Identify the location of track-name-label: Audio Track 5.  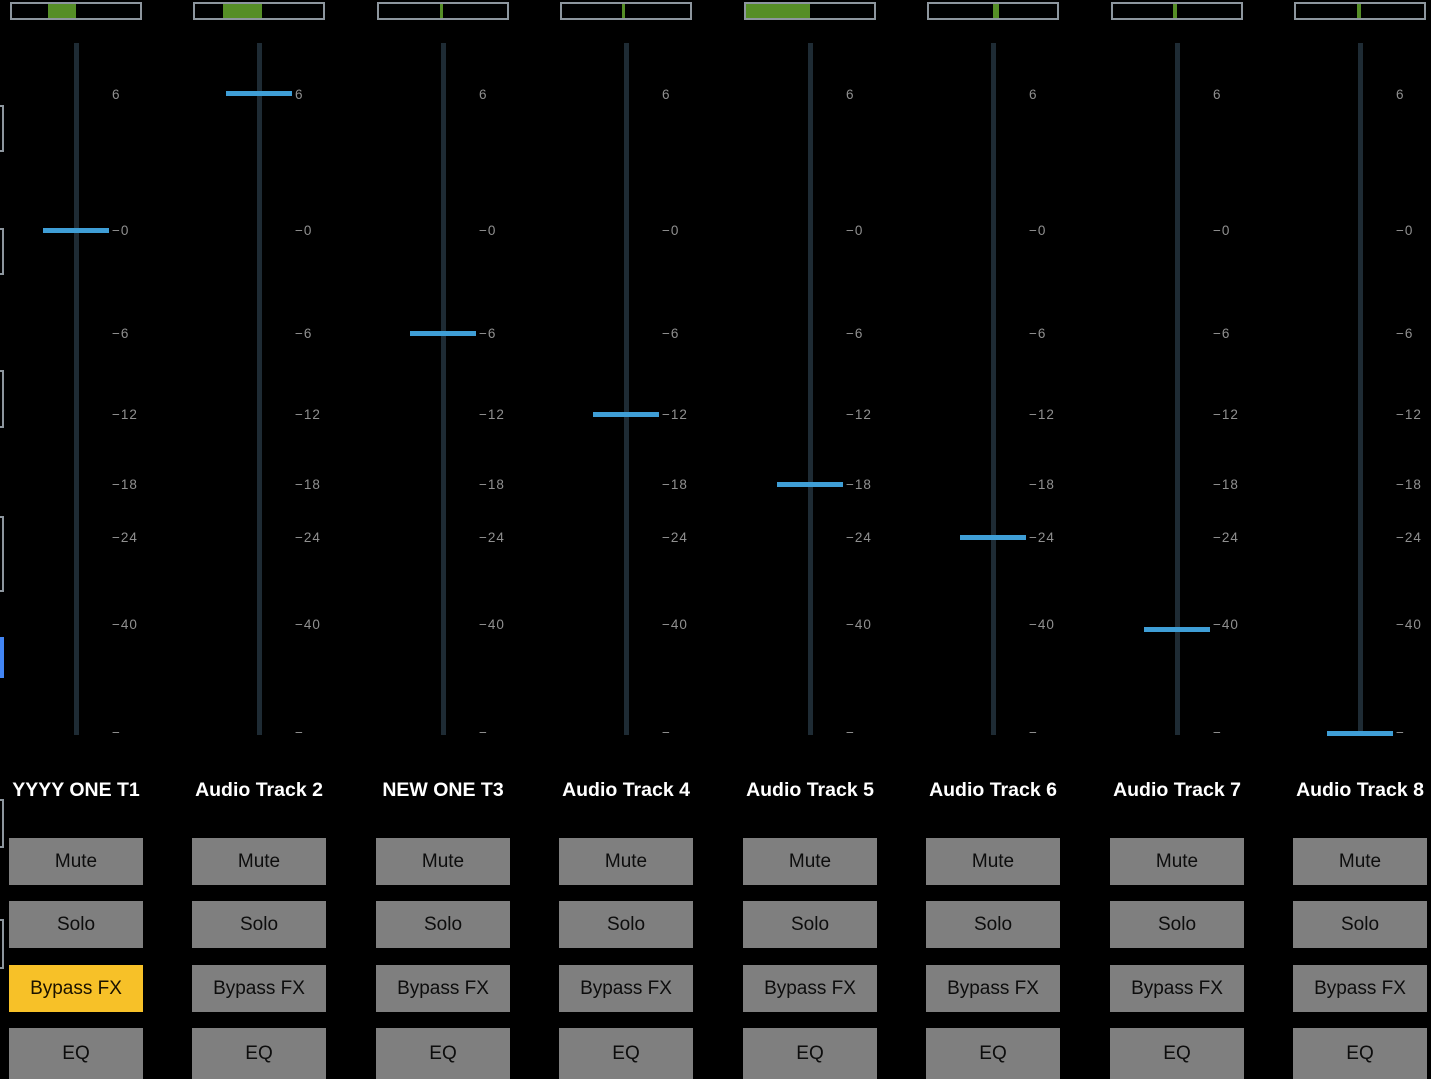
(810, 790).